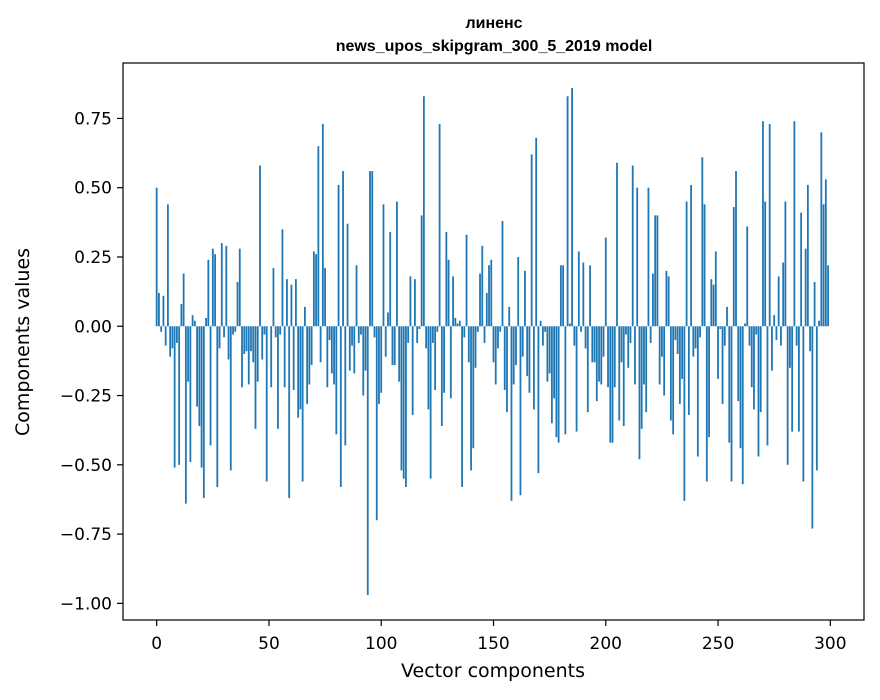 The height and width of the screenshot is (700, 880). What do you see at coordinates (156, 644) in the screenshot?
I see `x-tick-label-0: 0` at bounding box center [156, 644].